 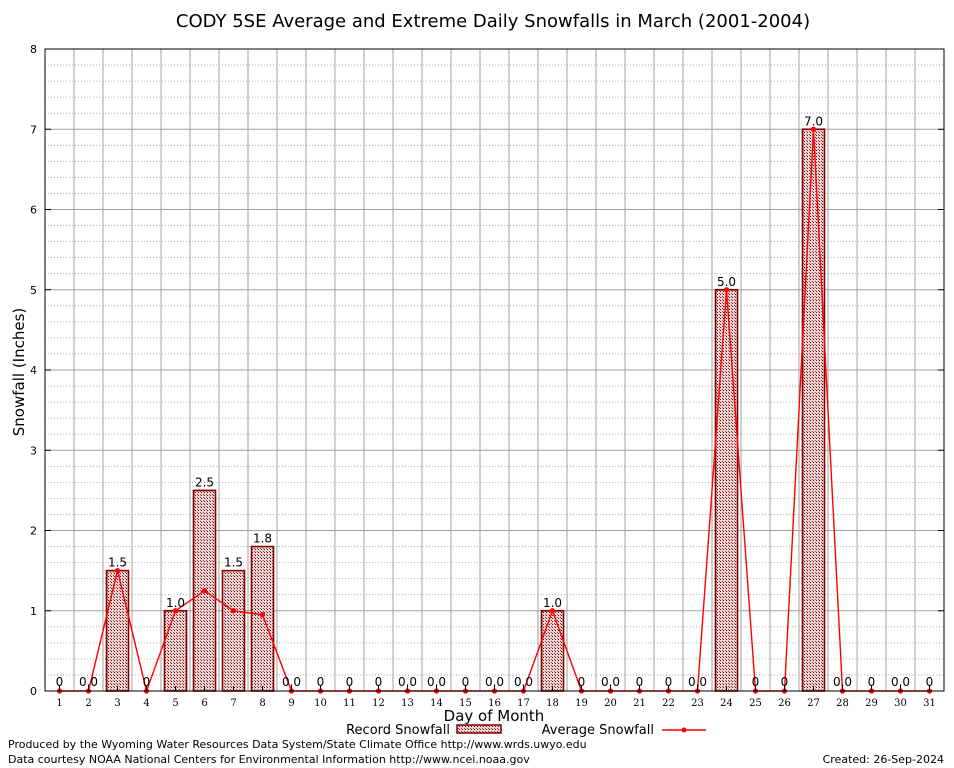 What do you see at coordinates (291, 682) in the screenshot?
I see `data-label-day-9: 0.0` at bounding box center [291, 682].